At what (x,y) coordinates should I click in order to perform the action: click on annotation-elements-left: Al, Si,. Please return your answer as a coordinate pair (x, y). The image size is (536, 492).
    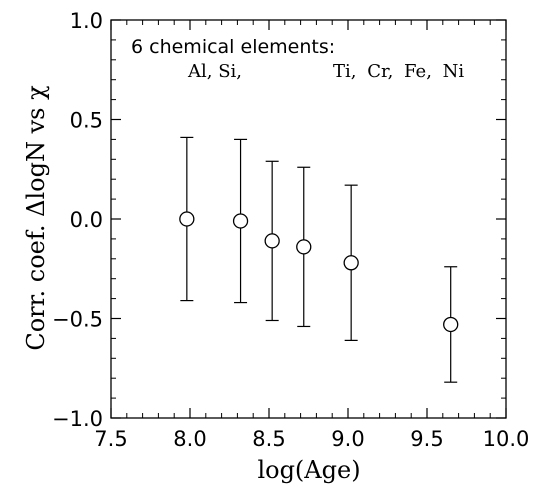
    Looking at the image, I should click on (214, 71).